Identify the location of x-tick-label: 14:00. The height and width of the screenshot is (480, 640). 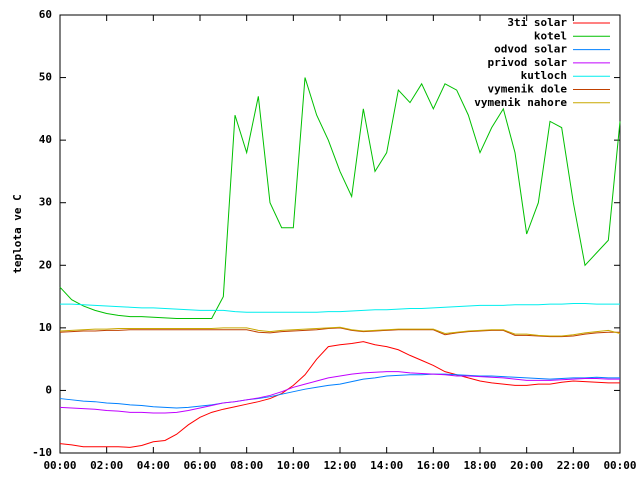
(386, 465).